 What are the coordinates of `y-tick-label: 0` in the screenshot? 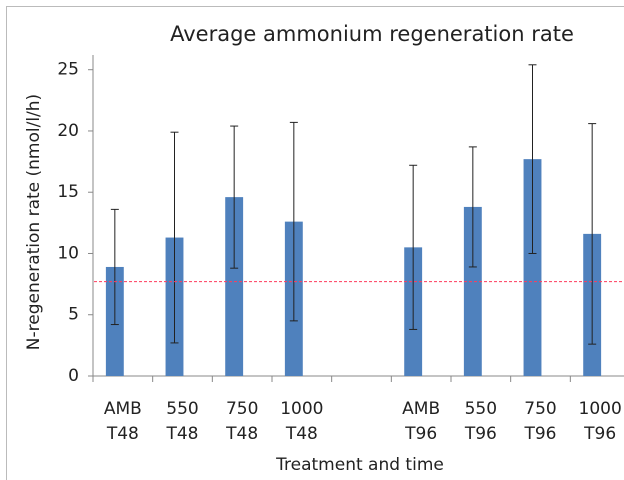 It's located at (73, 376).